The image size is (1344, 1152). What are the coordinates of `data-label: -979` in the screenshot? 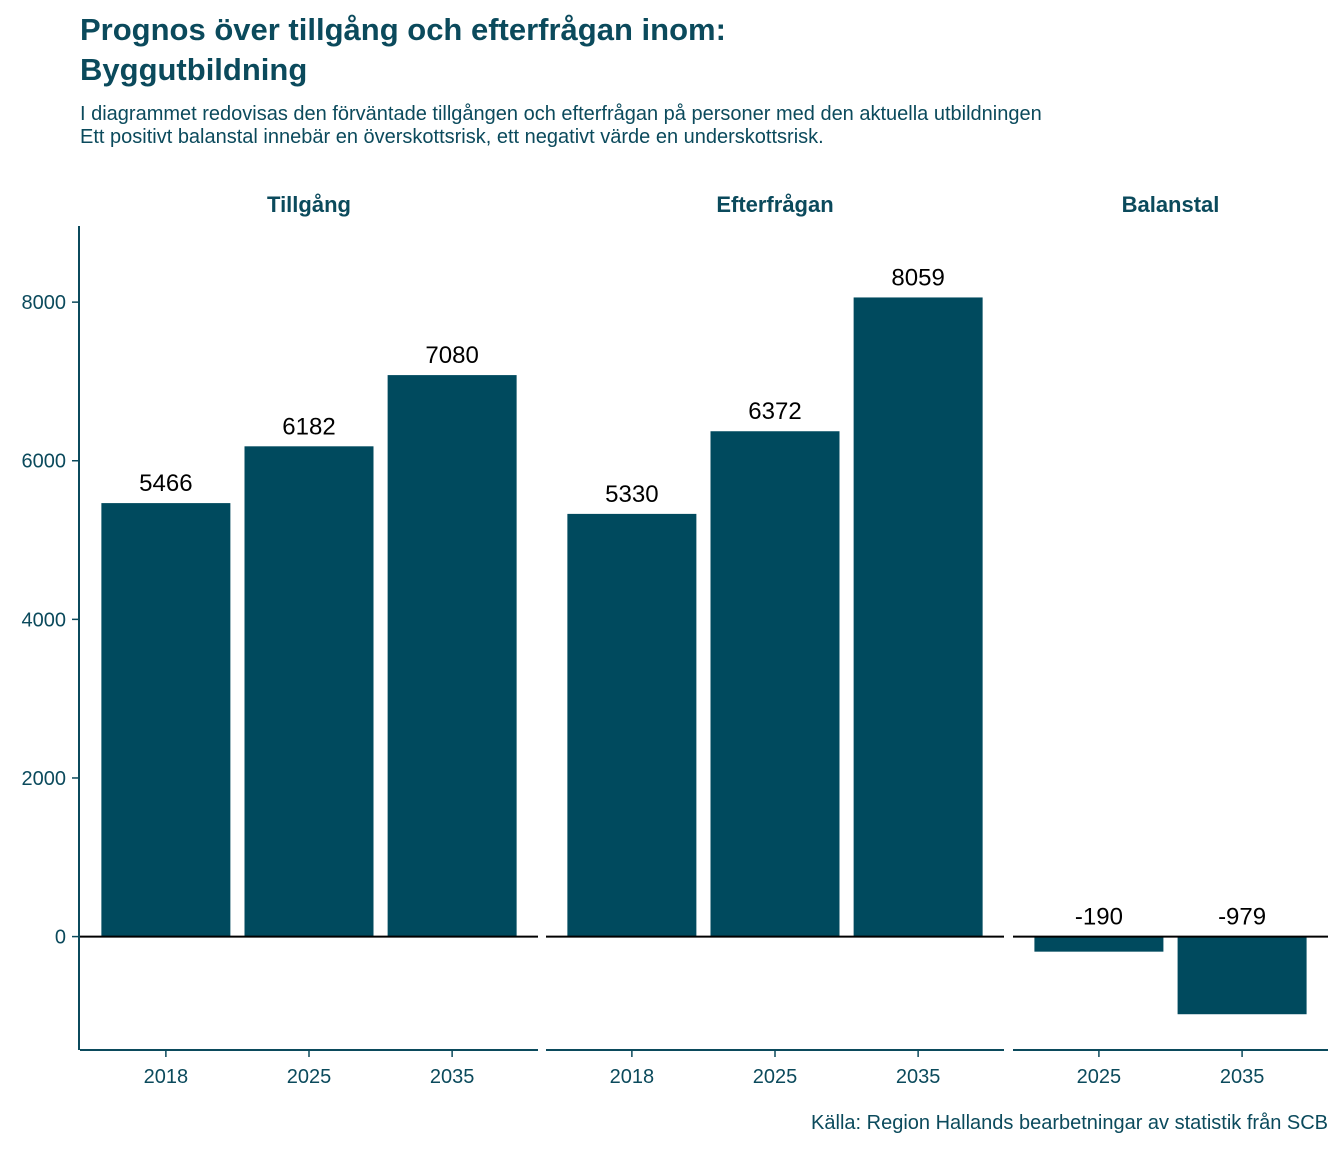 It's located at (1242, 917).